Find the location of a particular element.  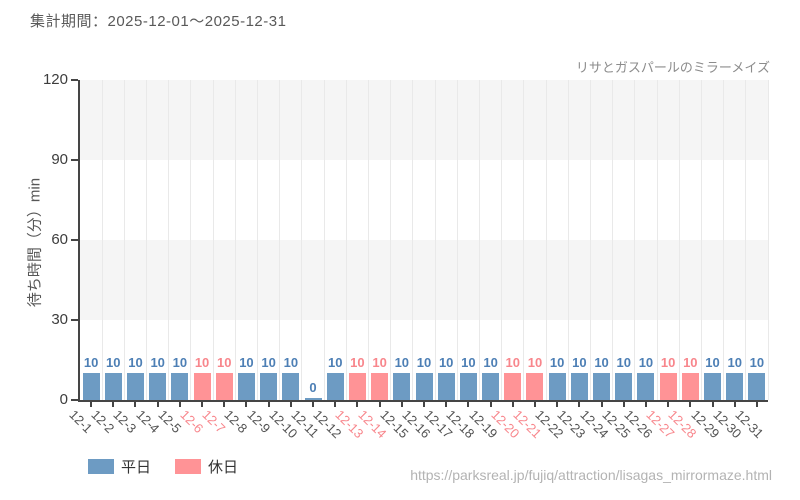

y-tick-label: 60 is located at coordinates (59, 239).